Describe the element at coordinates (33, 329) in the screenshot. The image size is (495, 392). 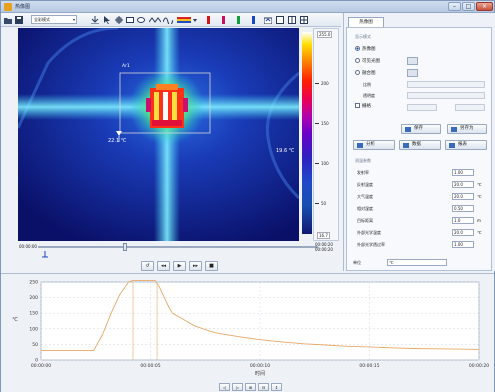
I see `y-tick-label: 100` at that location.